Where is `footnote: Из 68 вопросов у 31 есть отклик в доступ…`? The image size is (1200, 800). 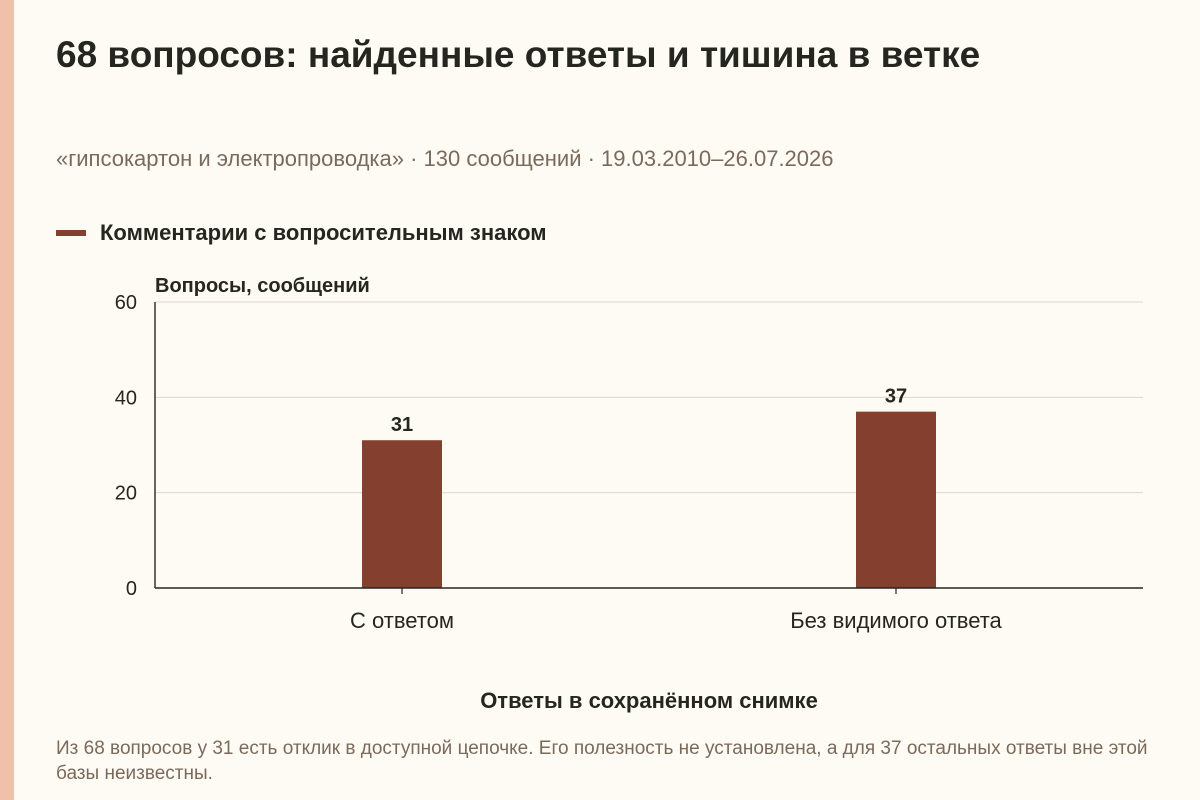 footnote: Из 68 вопросов у 31 есть отклик в доступ… is located at coordinates (602, 761).